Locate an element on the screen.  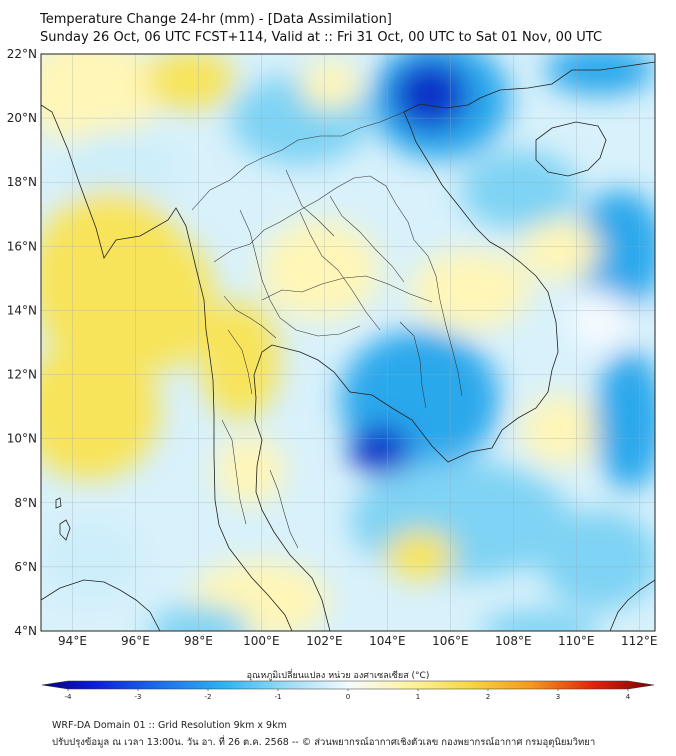
lon-label: 104°E is located at coordinates (387, 641).